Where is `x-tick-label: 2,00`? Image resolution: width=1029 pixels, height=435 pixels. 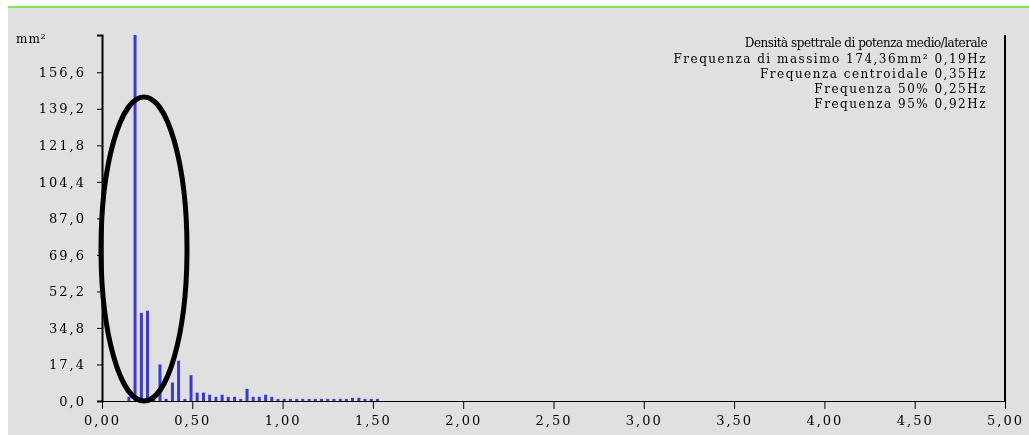
x-tick-label: 2,00 is located at coordinates (464, 420).